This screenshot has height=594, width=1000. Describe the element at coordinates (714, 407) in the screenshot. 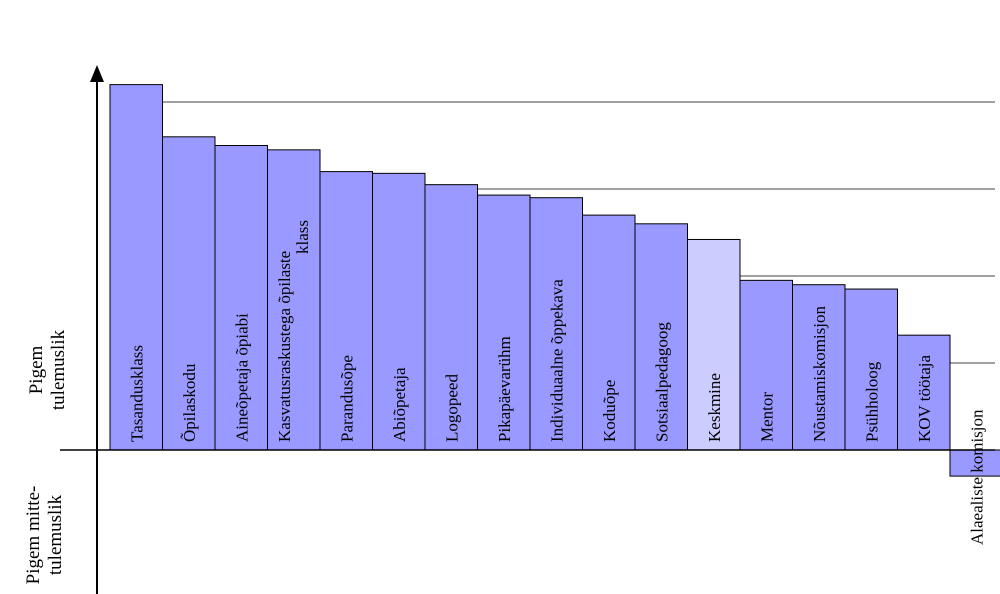

I see `category-label-11: Keskmine` at that location.